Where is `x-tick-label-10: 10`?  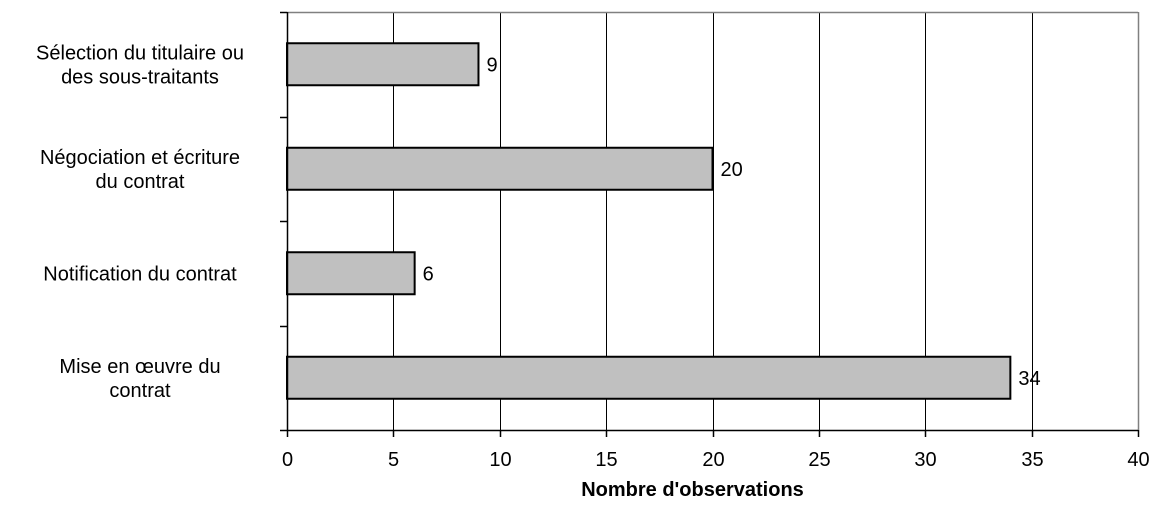
x-tick-label-10: 10 is located at coordinates (500, 460).